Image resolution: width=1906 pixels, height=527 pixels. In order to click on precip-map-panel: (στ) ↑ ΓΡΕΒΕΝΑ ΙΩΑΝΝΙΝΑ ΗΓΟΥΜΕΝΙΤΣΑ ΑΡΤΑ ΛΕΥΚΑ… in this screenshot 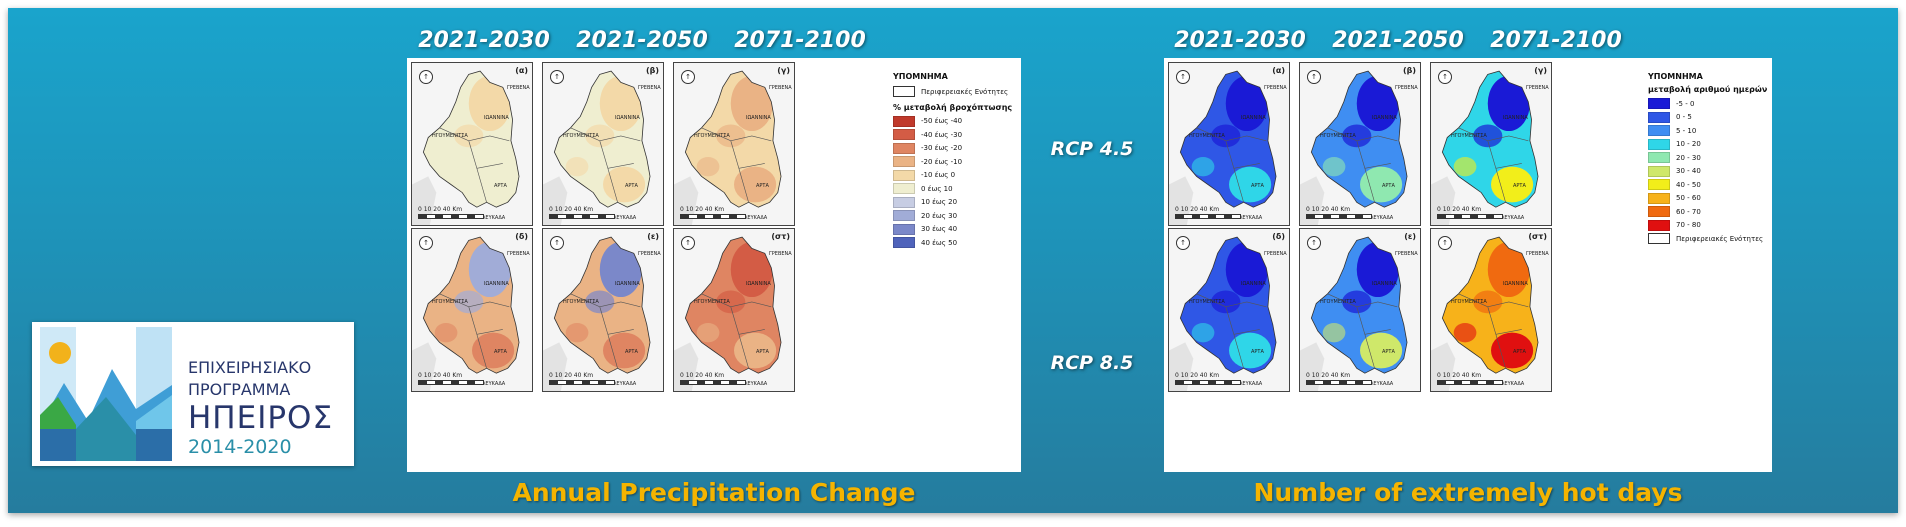, I will do `click(734, 310)`.